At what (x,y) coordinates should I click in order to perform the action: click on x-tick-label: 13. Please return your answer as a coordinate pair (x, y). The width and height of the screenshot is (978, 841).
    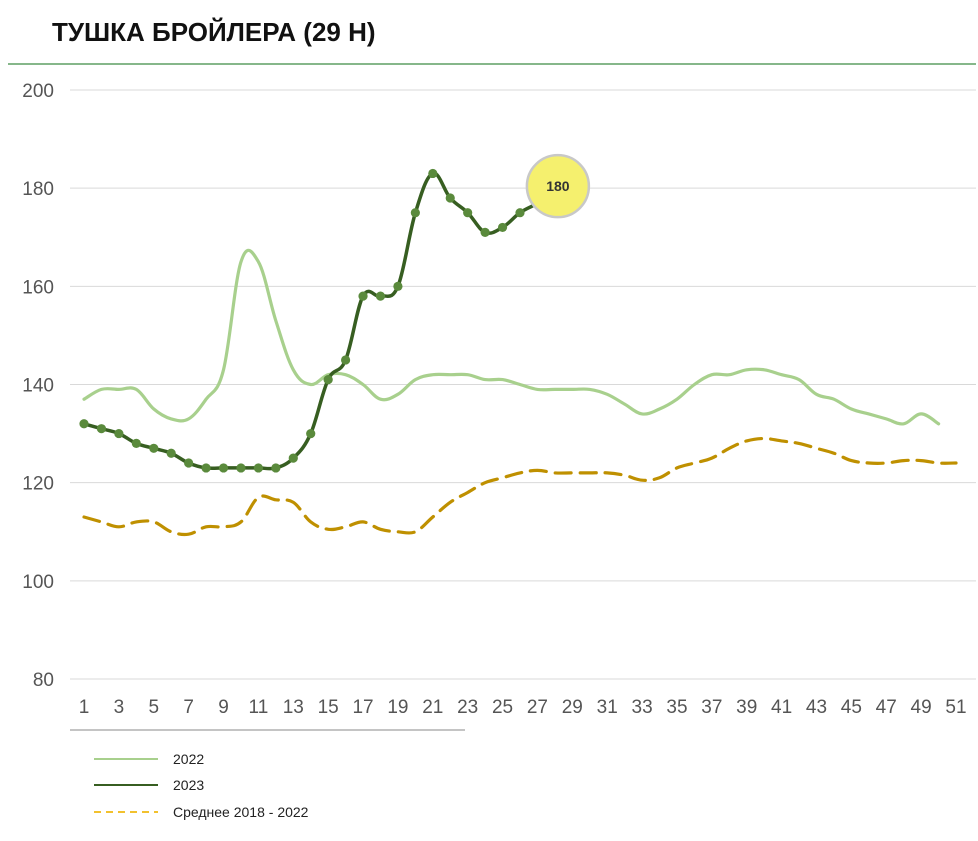
    Looking at the image, I should click on (293, 707).